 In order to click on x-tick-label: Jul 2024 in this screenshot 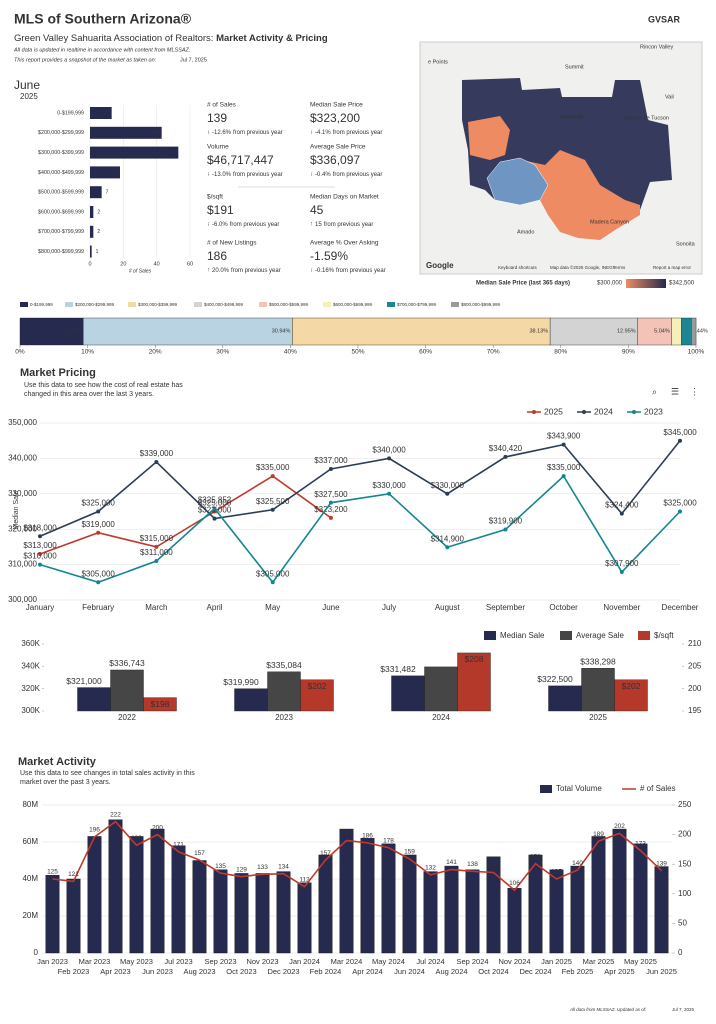, I will do `click(430, 961)`.